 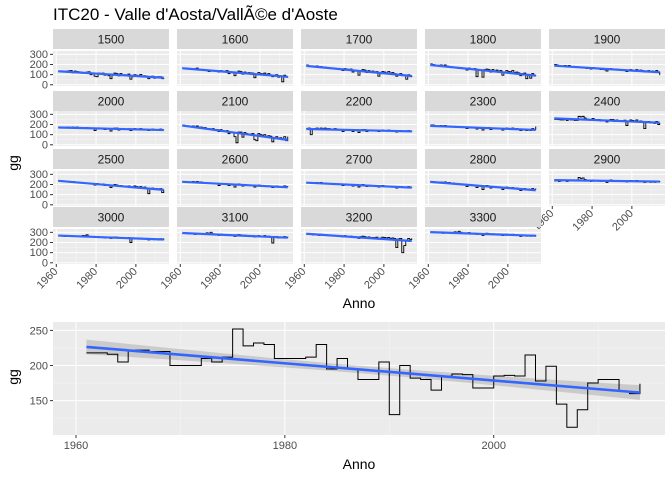 I want to click on facet-strip-label: 1900, so click(x=607, y=40).